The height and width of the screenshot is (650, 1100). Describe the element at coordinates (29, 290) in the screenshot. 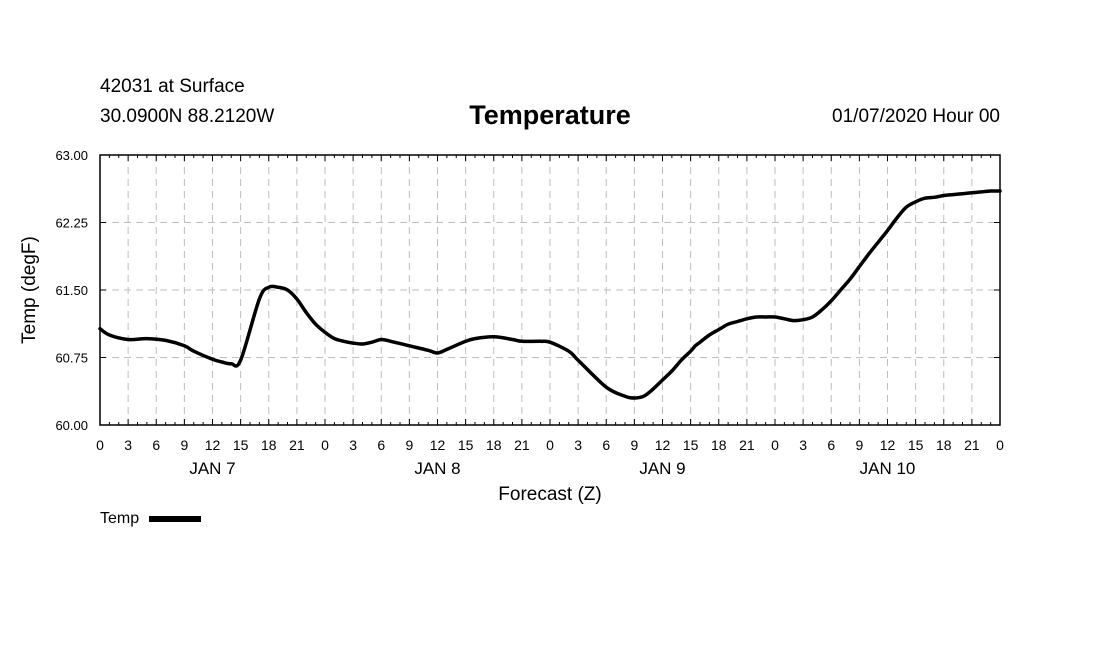

I see `y-axis-title: Temp (degF)` at that location.